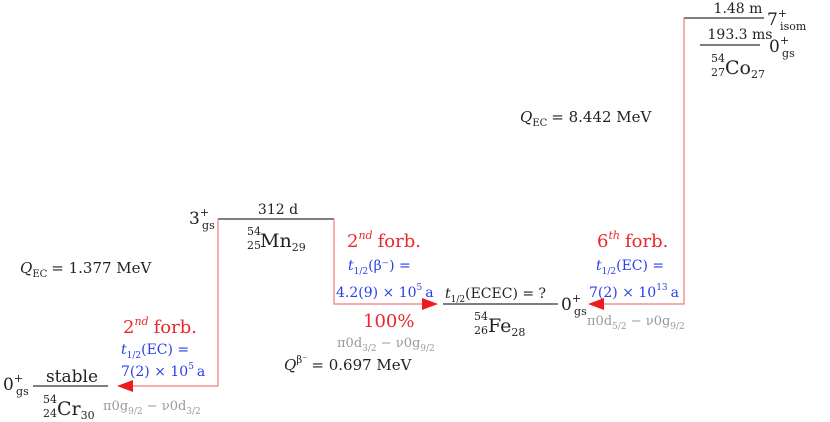  What do you see at coordinates (634, 292) in the screenshot?
I see `co54-ec-halflife-value: 7(2) × 1013 a` at bounding box center [634, 292].